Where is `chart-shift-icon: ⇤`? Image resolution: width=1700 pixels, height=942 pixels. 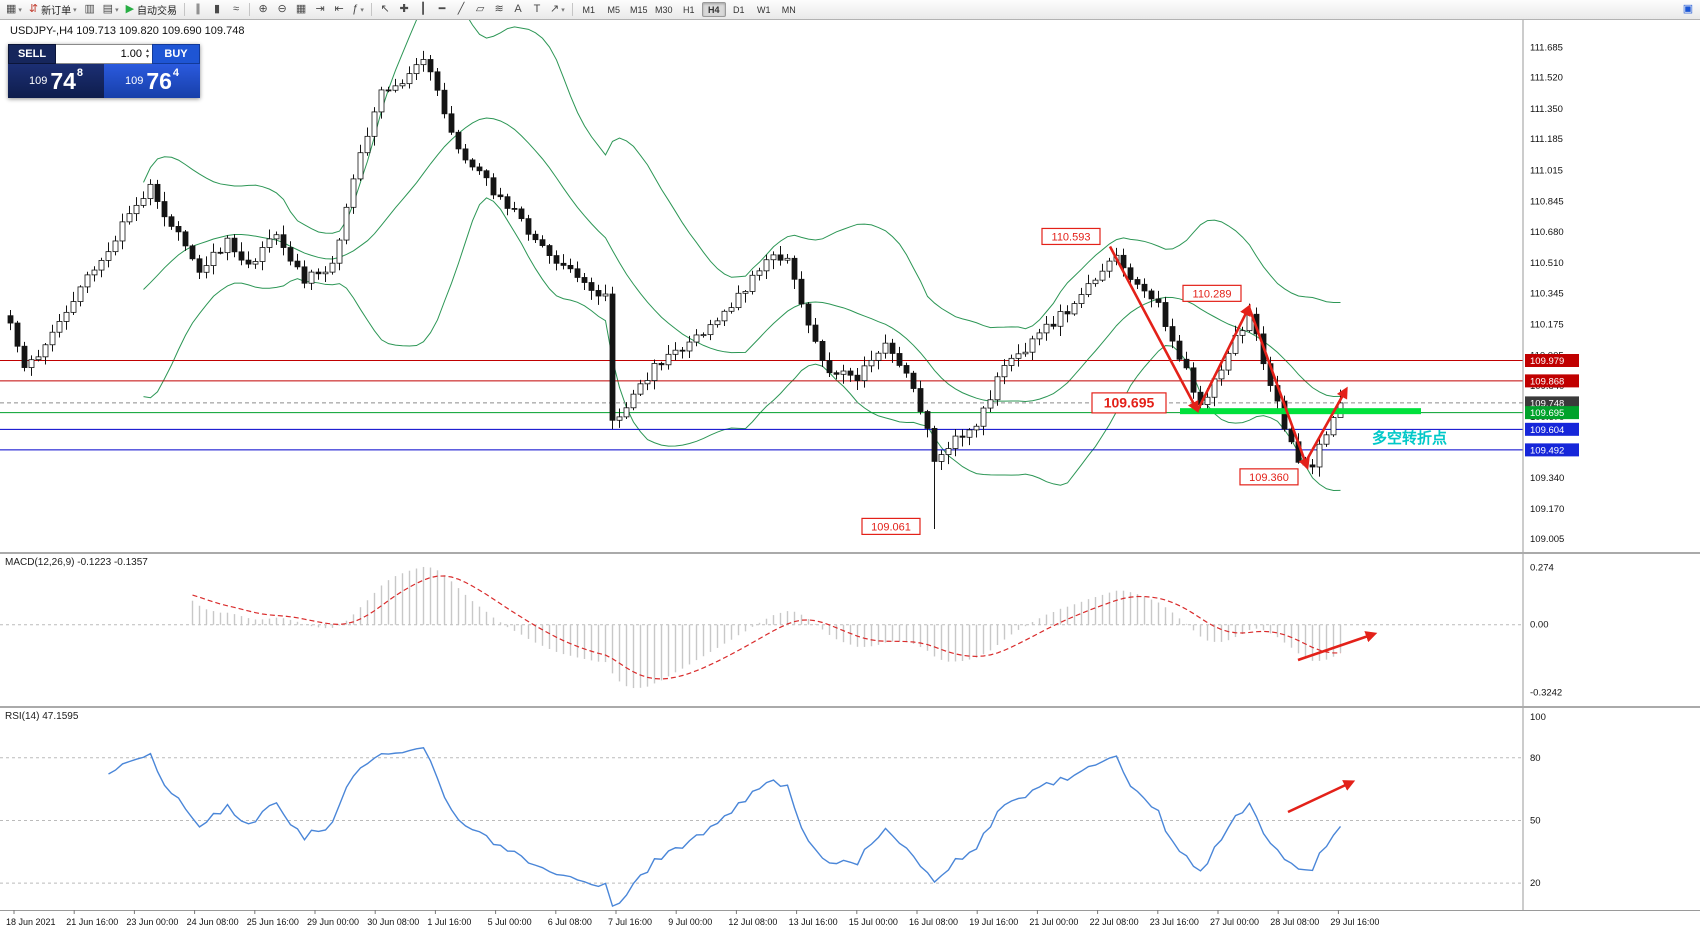 chart-shift-icon: ⇤ is located at coordinates (339, 9).